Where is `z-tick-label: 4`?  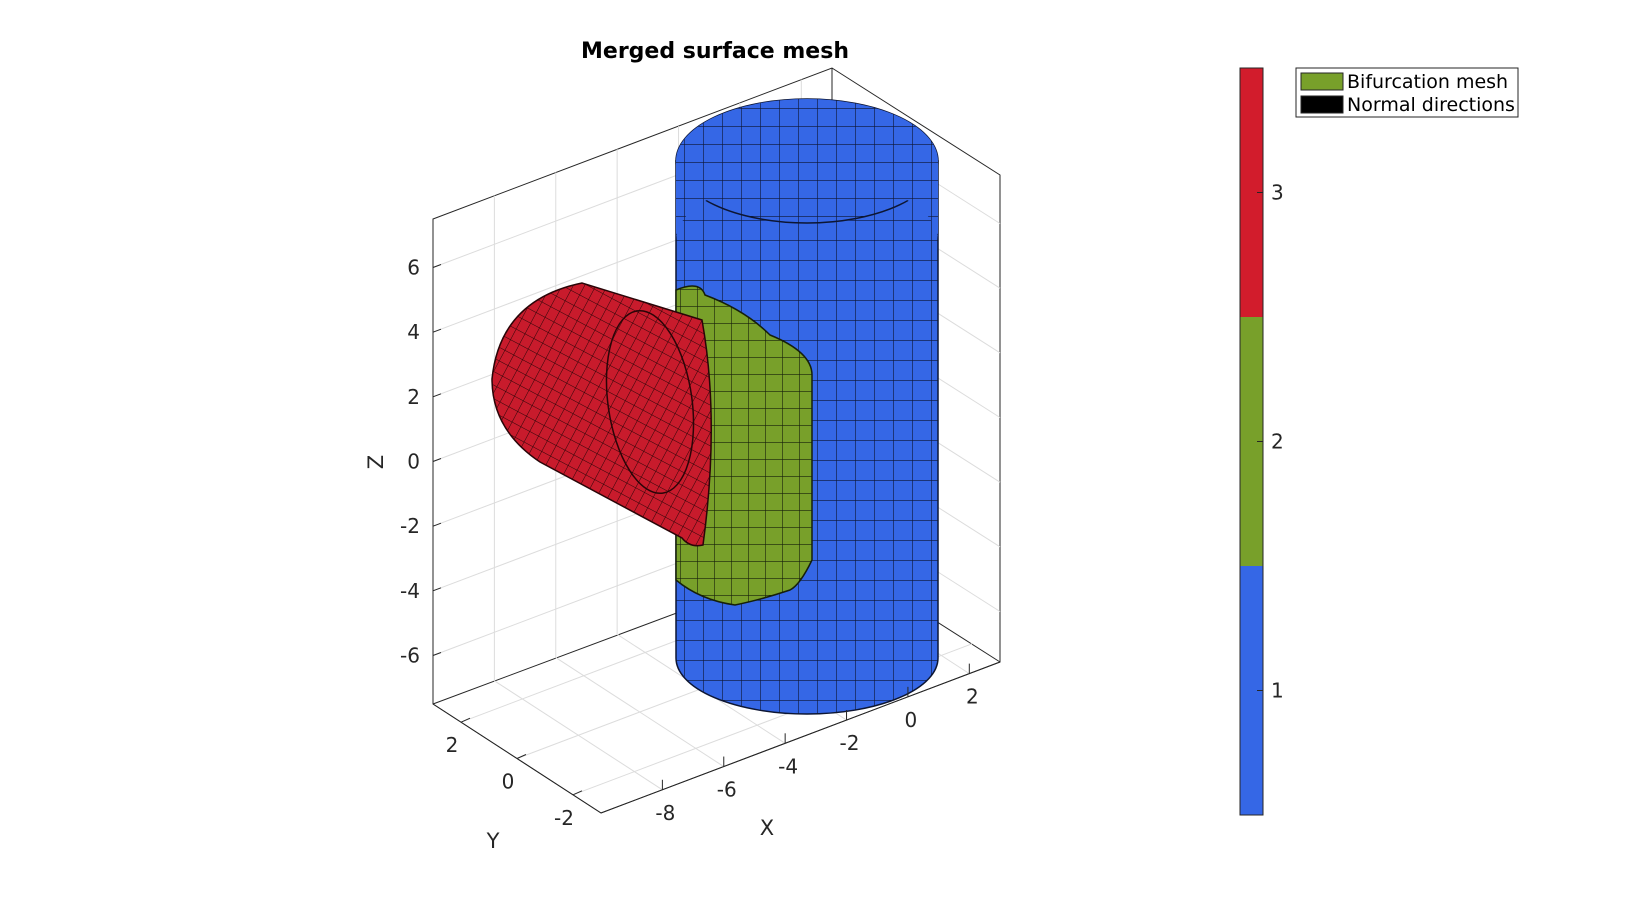 z-tick-label: 4 is located at coordinates (413, 332).